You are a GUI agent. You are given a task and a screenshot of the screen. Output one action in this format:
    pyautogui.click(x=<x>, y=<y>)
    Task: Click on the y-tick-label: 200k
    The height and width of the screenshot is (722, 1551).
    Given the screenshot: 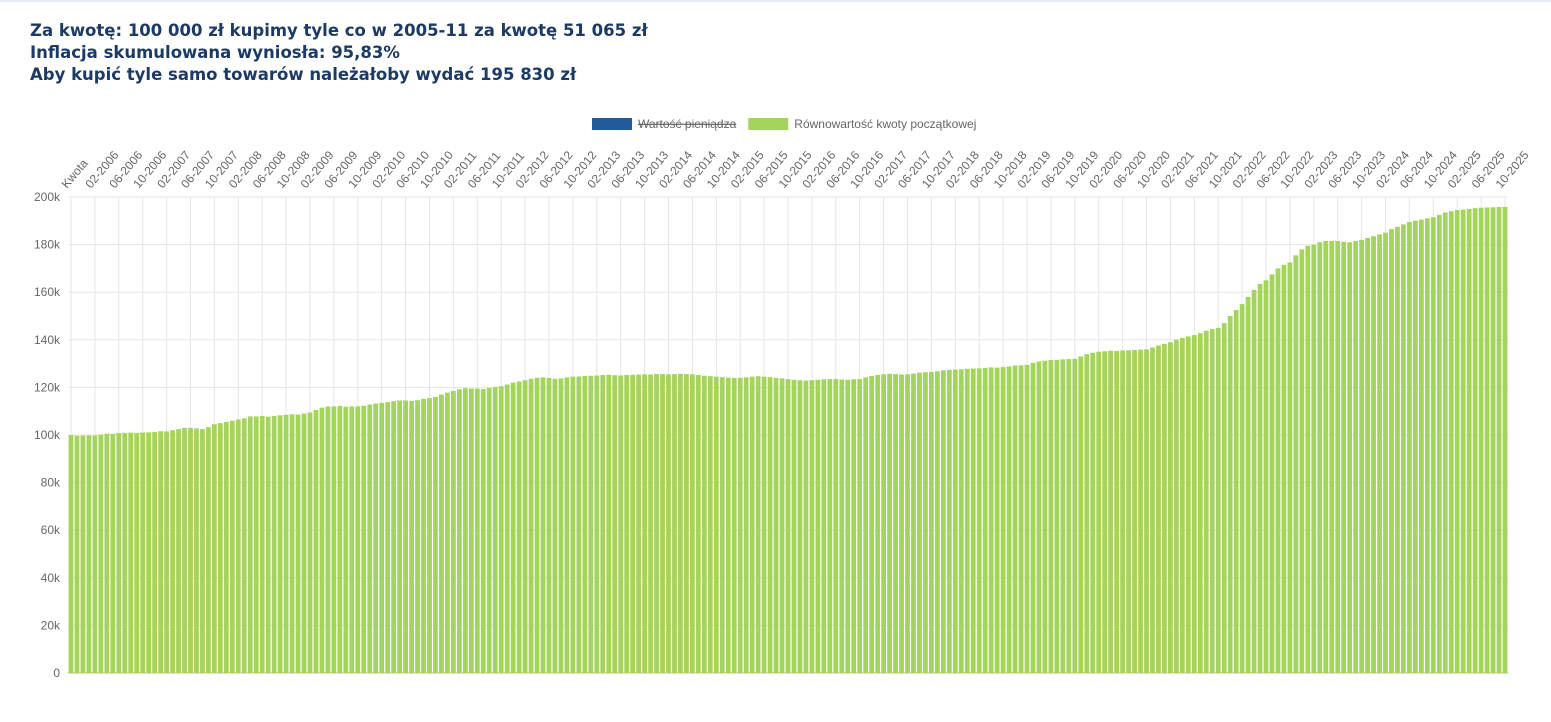 What is the action you would take?
    pyautogui.click(x=47, y=197)
    